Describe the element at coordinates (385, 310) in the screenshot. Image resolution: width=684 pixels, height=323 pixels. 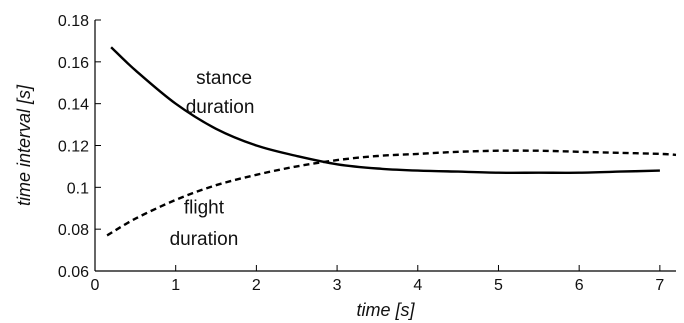
I see `x-axis-label: time [s]` at that location.